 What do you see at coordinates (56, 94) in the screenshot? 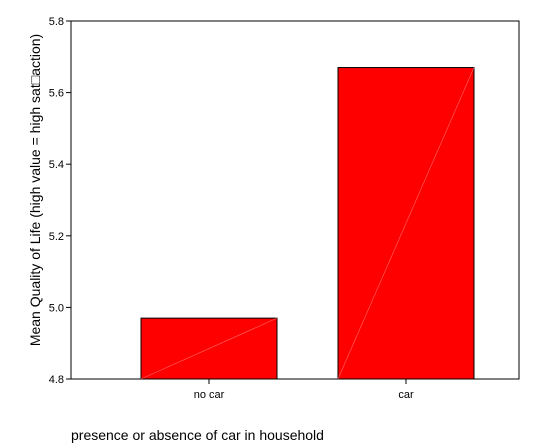
I see `y-tick-label: 5.6` at bounding box center [56, 94].